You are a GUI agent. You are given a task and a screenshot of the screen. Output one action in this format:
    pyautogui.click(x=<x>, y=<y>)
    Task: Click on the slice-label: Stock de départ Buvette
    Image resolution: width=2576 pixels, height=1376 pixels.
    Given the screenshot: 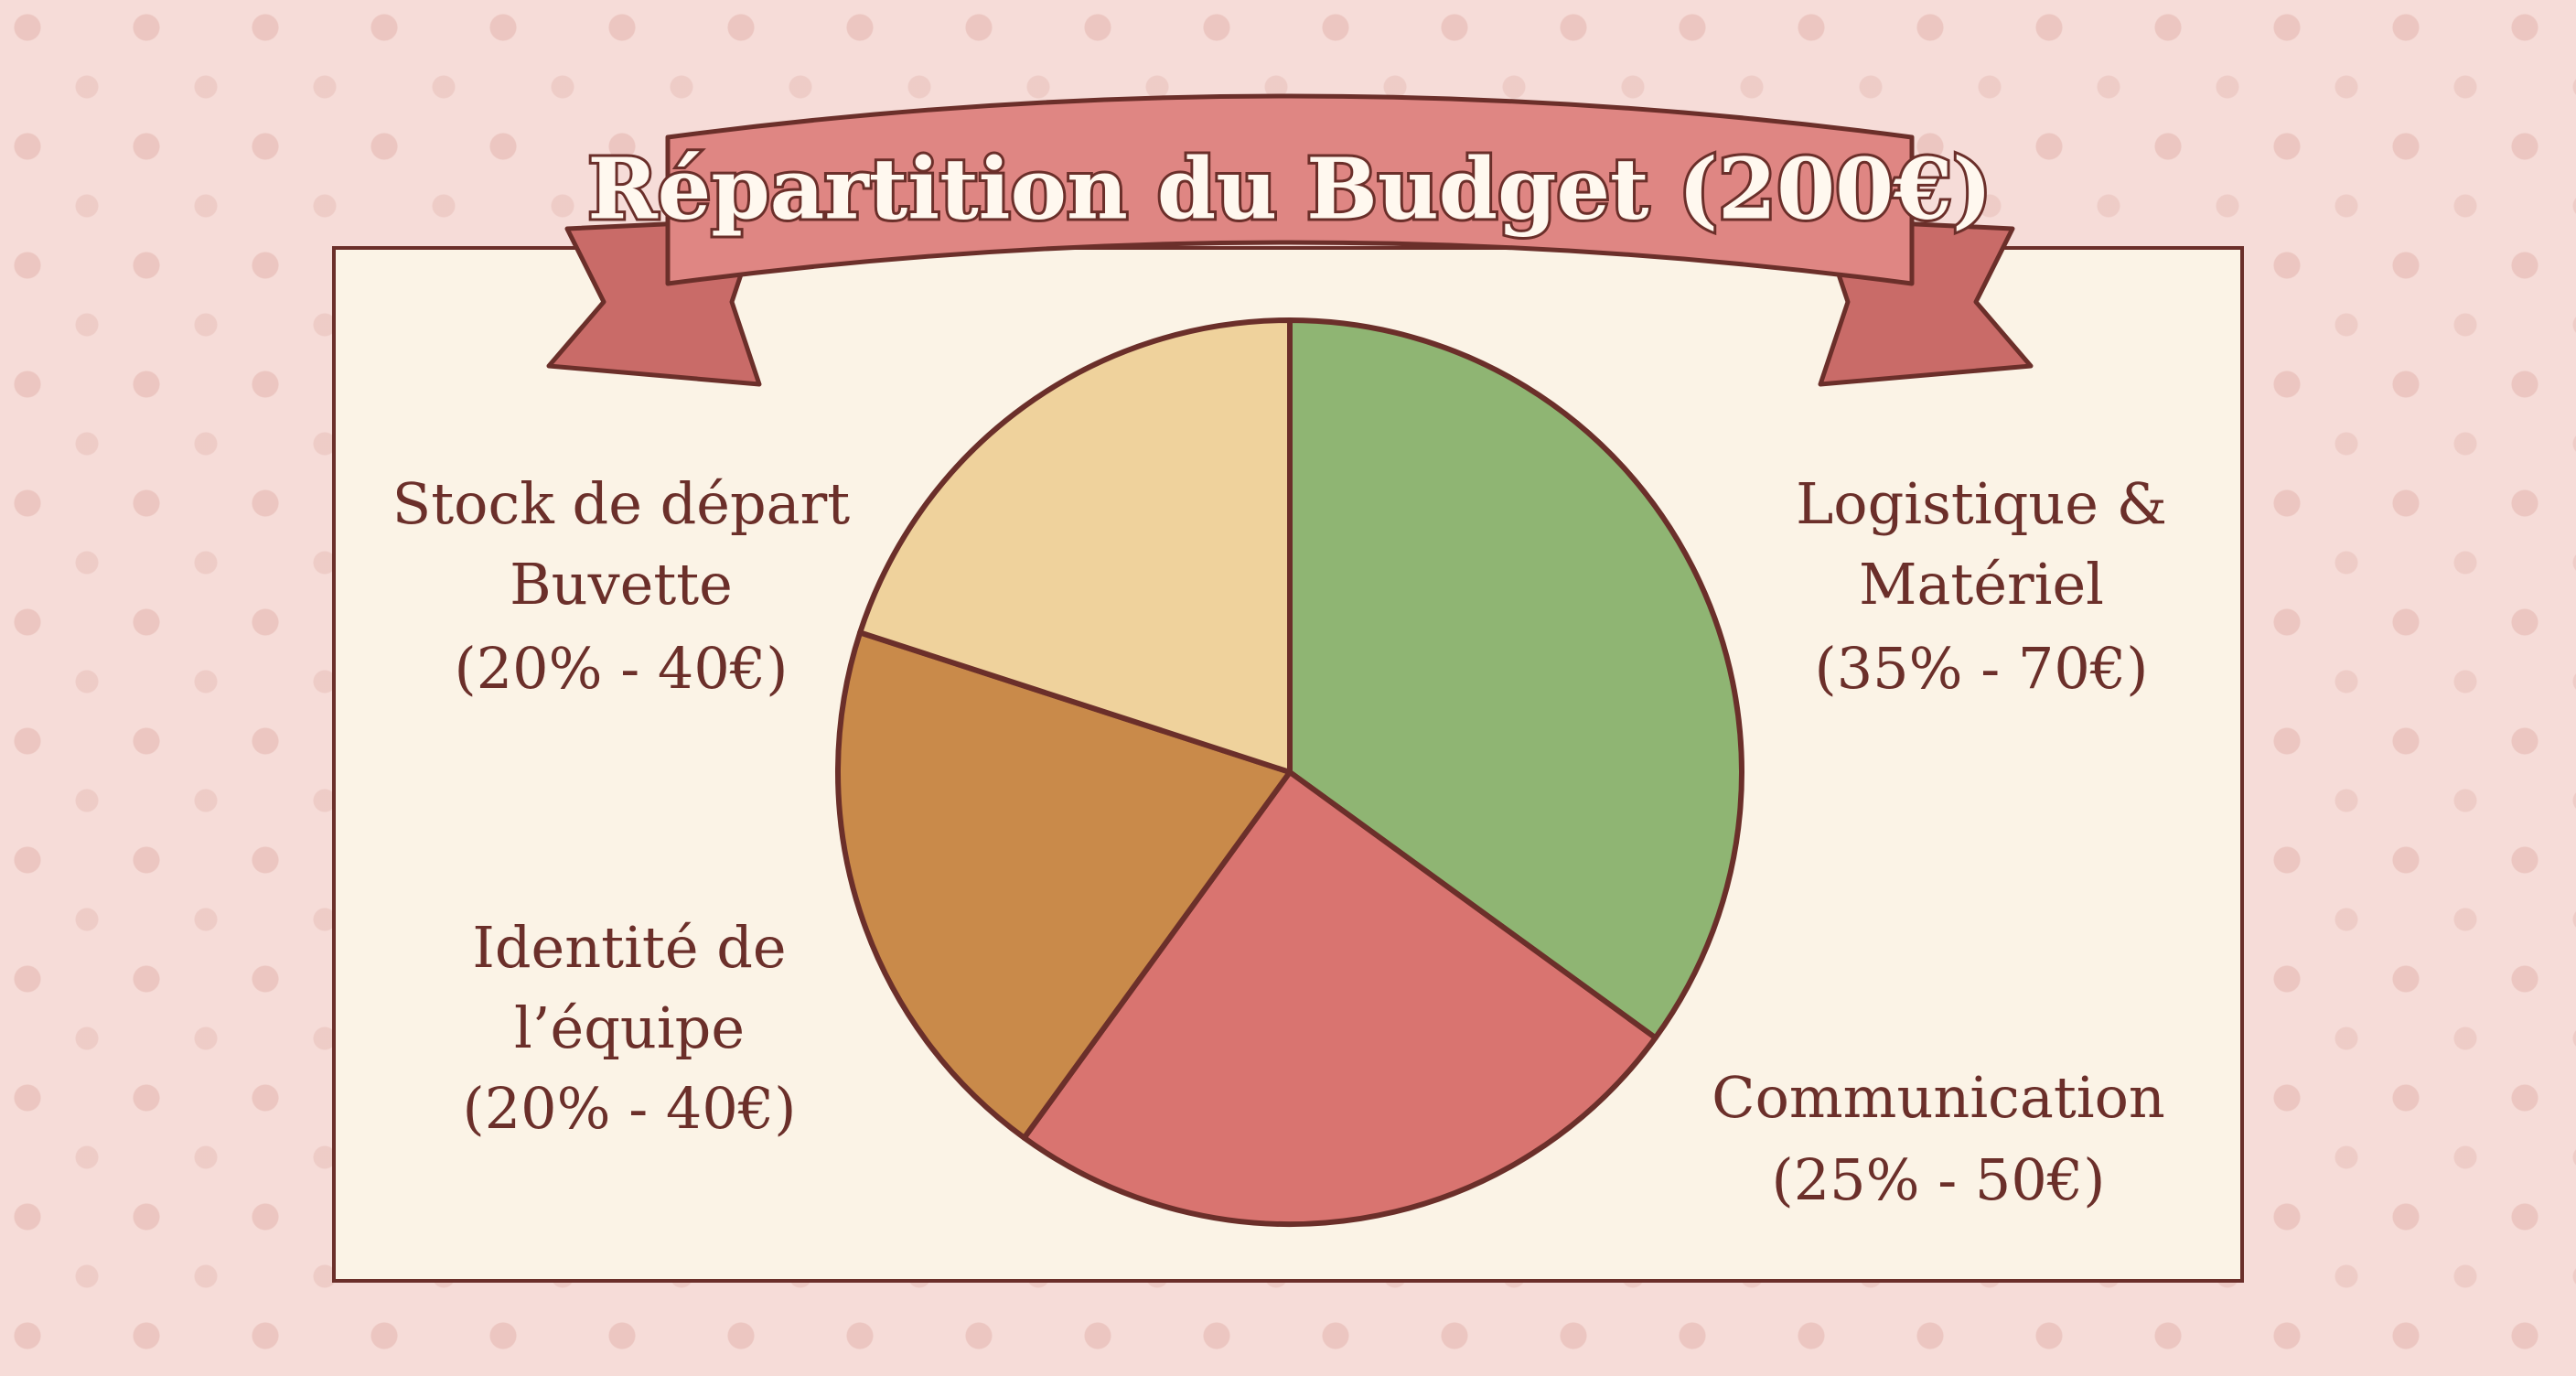 What is the action you would take?
    pyautogui.click(x=622, y=544)
    